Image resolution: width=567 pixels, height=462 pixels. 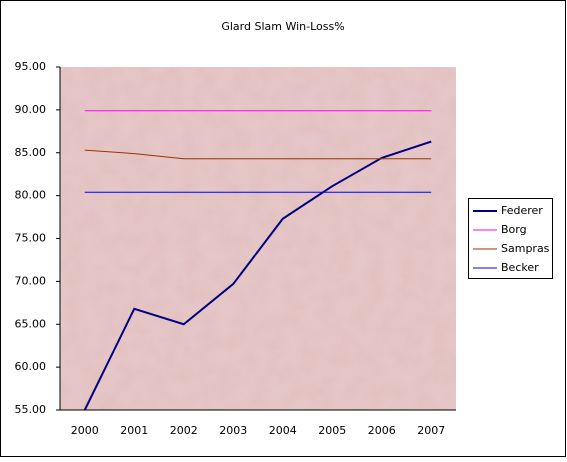 What do you see at coordinates (31, 238) in the screenshot?
I see `y-tick-label: 75.00` at bounding box center [31, 238].